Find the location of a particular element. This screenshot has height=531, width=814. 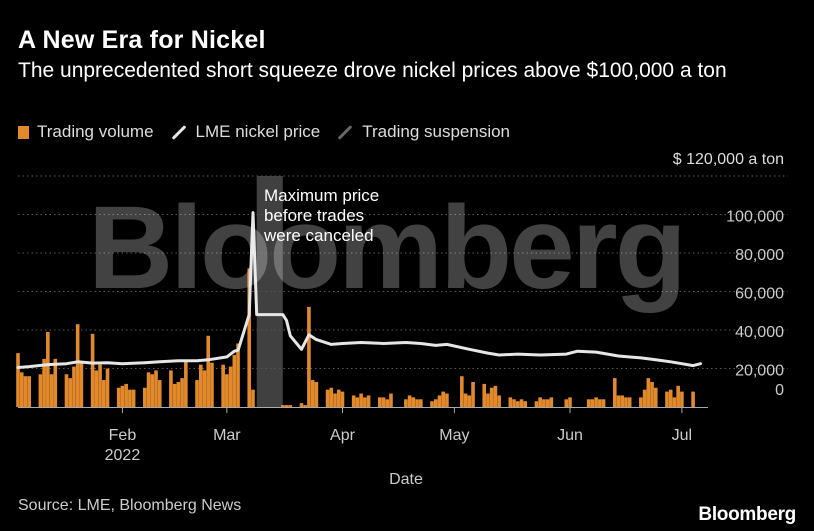

annotation-text: before trades is located at coordinates (314, 215).